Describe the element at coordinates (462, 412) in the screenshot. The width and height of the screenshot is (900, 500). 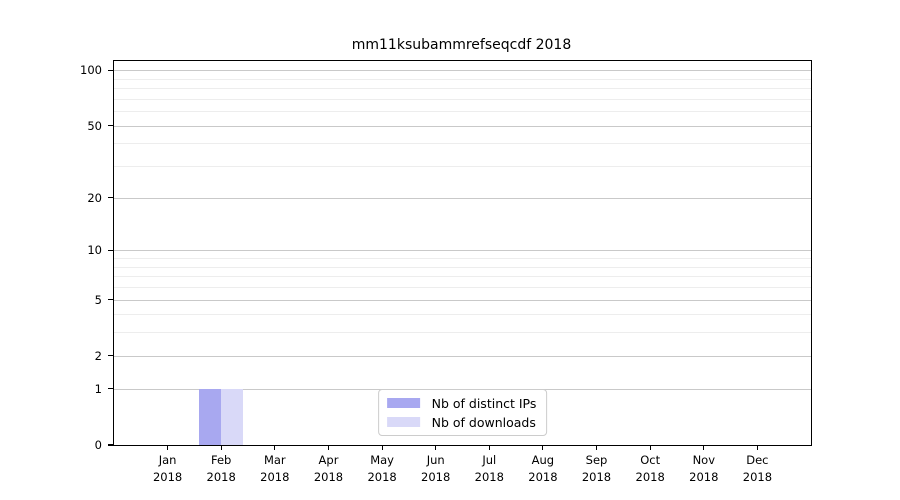
I see `legend: Nb of distinct IPs Nb of downloads` at that location.